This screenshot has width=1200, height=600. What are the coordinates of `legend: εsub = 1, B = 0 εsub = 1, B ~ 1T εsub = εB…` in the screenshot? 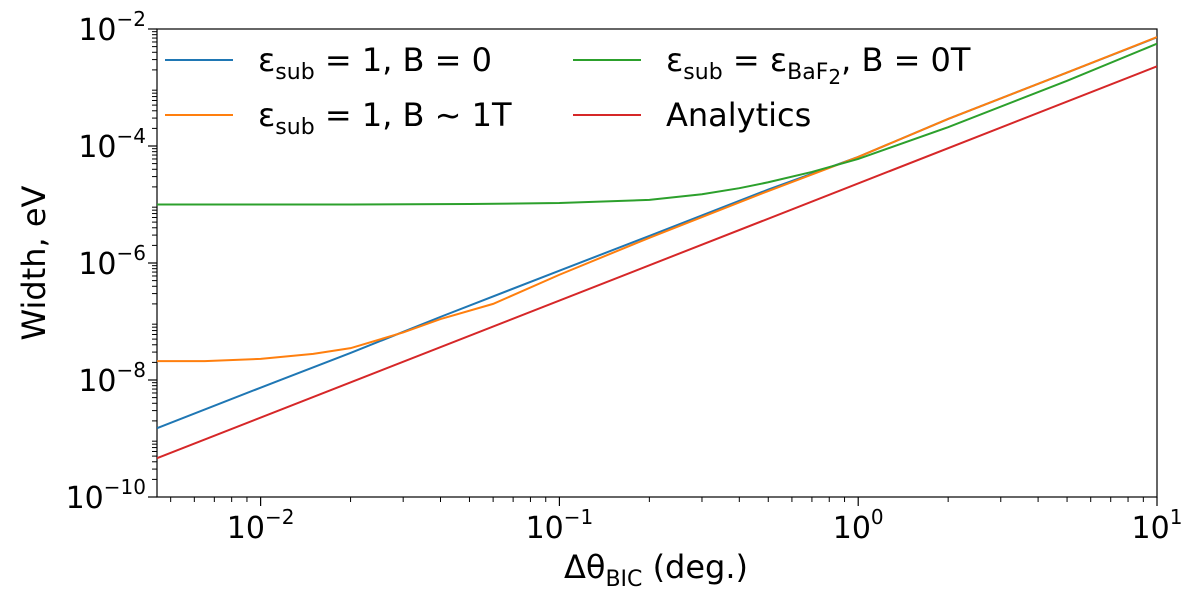 It's located at (568, 90).